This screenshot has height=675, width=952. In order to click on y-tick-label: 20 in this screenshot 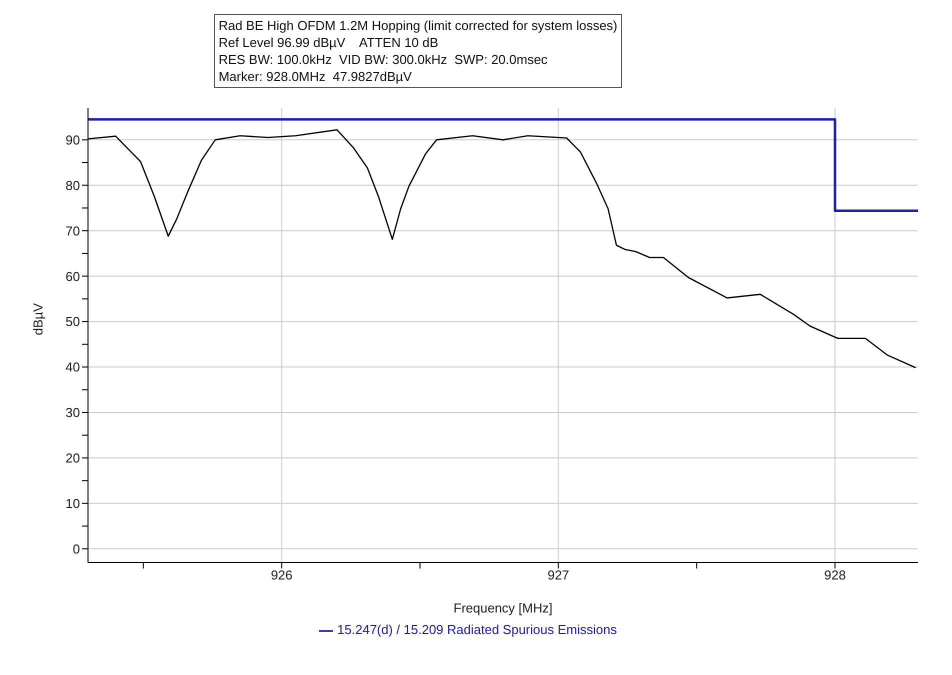, I will do `click(73, 458)`.